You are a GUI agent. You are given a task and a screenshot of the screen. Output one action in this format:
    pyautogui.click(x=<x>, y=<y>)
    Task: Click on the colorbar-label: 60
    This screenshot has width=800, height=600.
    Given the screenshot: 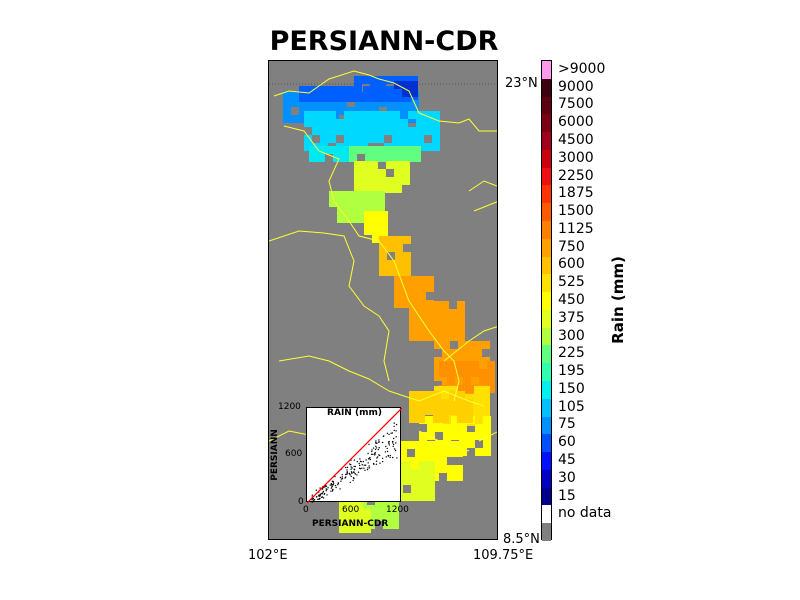 What is the action you would take?
    pyautogui.click(x=567, y=442)
    